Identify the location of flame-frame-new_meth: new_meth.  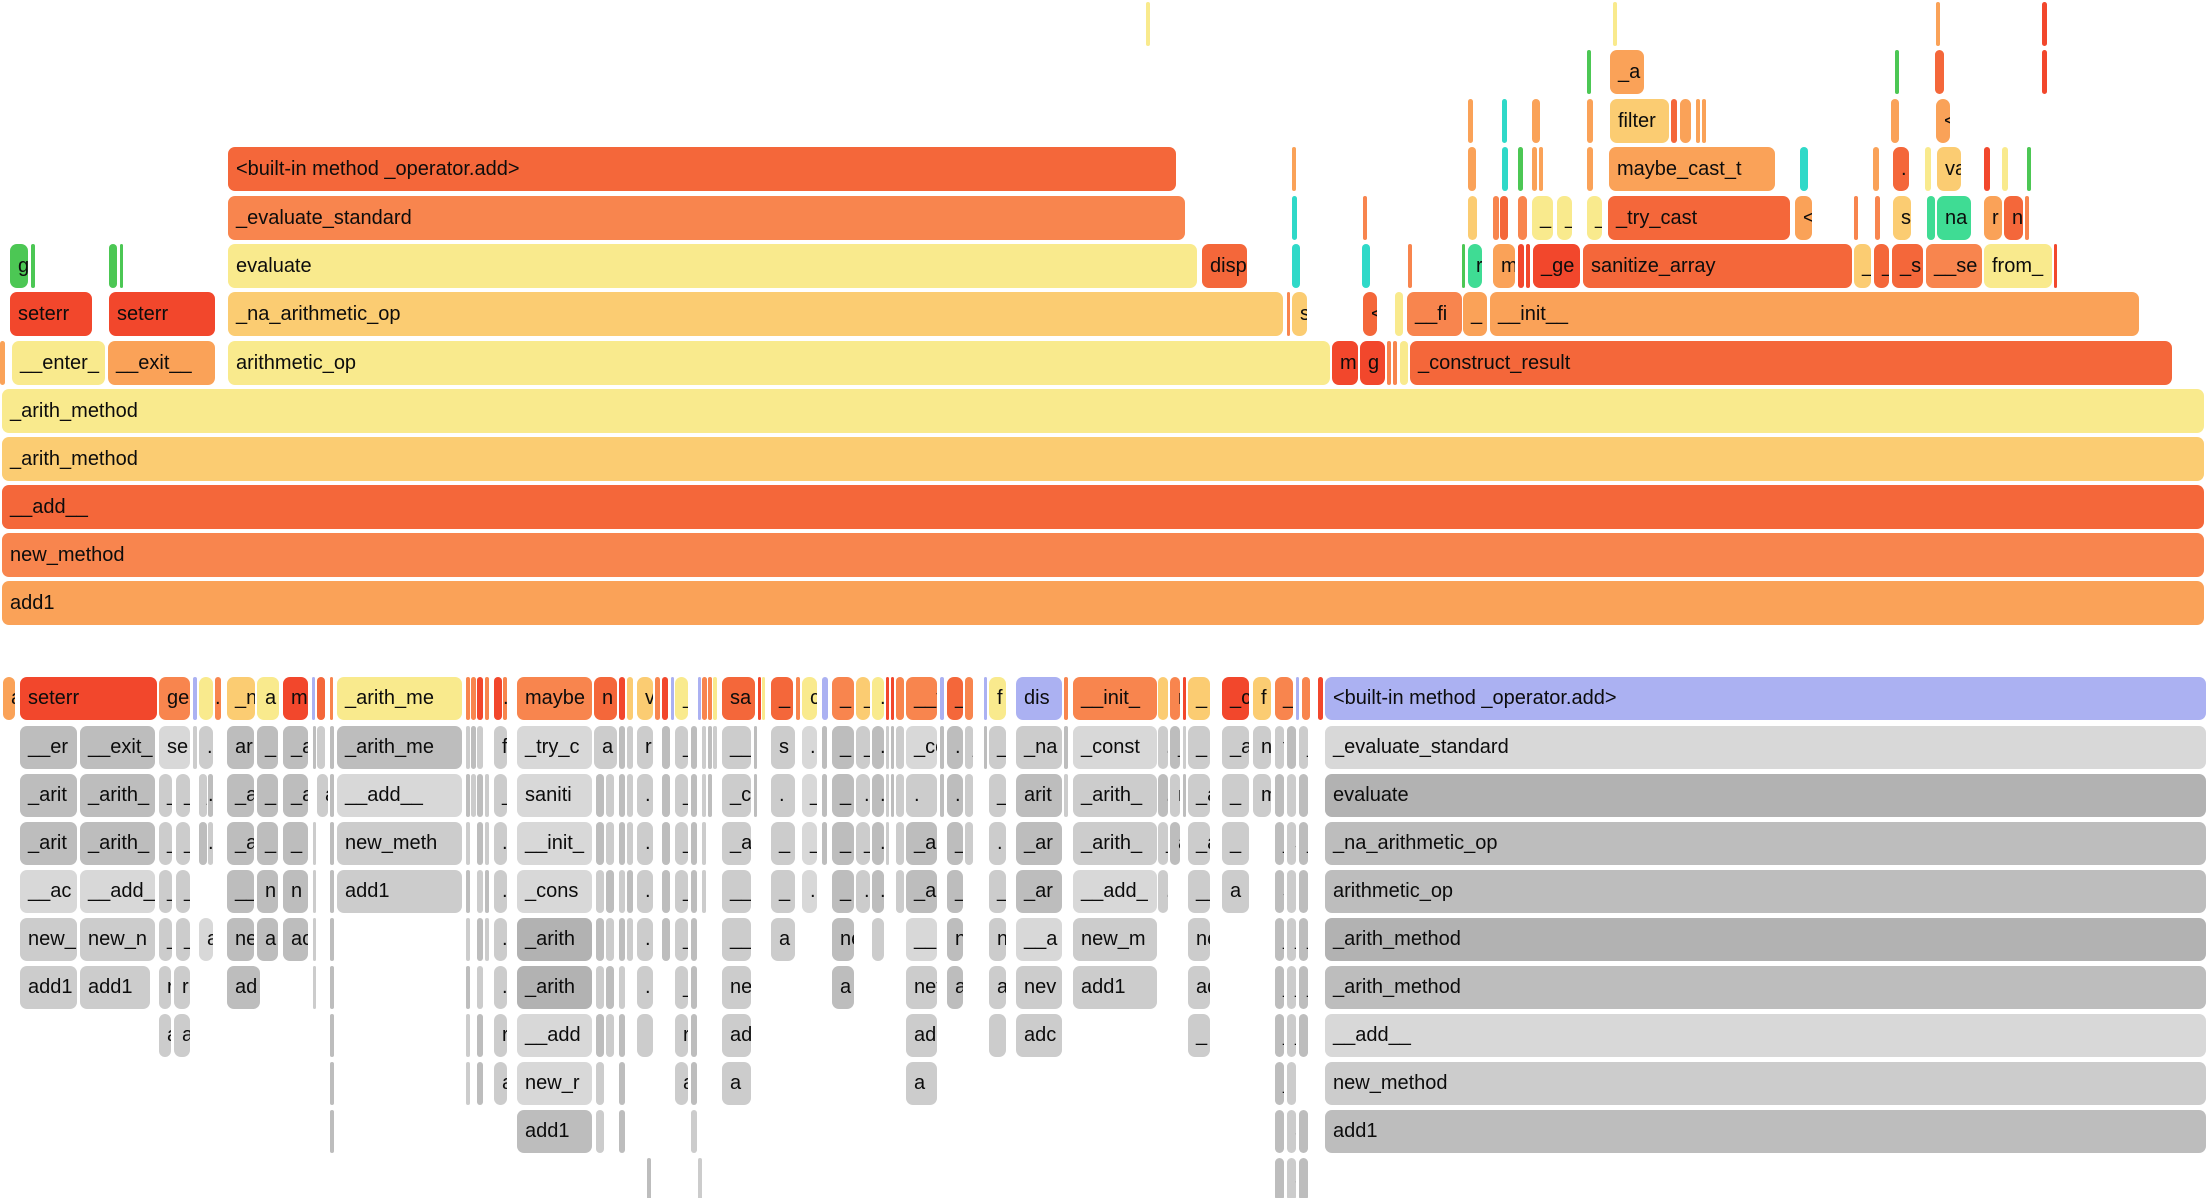
(399, 843).